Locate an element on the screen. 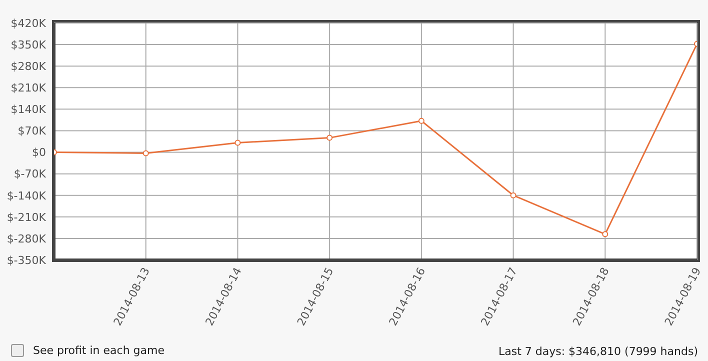 Image resolution: width=708 pixels, height=361 pixels. text: See profit in each game is located at coordinates (99, 350).